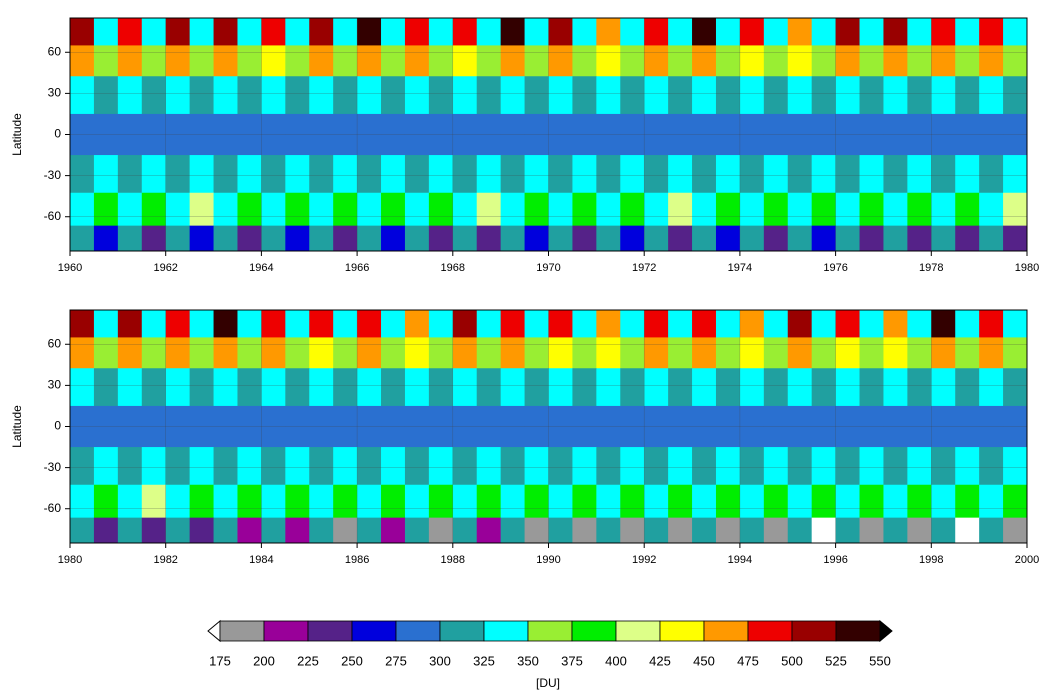 The height and width of the screenshot is (699, 1047). Describe the element at coordinates (931, 560) in the screenshot. I see `x-tick-label: 1998` at that location.